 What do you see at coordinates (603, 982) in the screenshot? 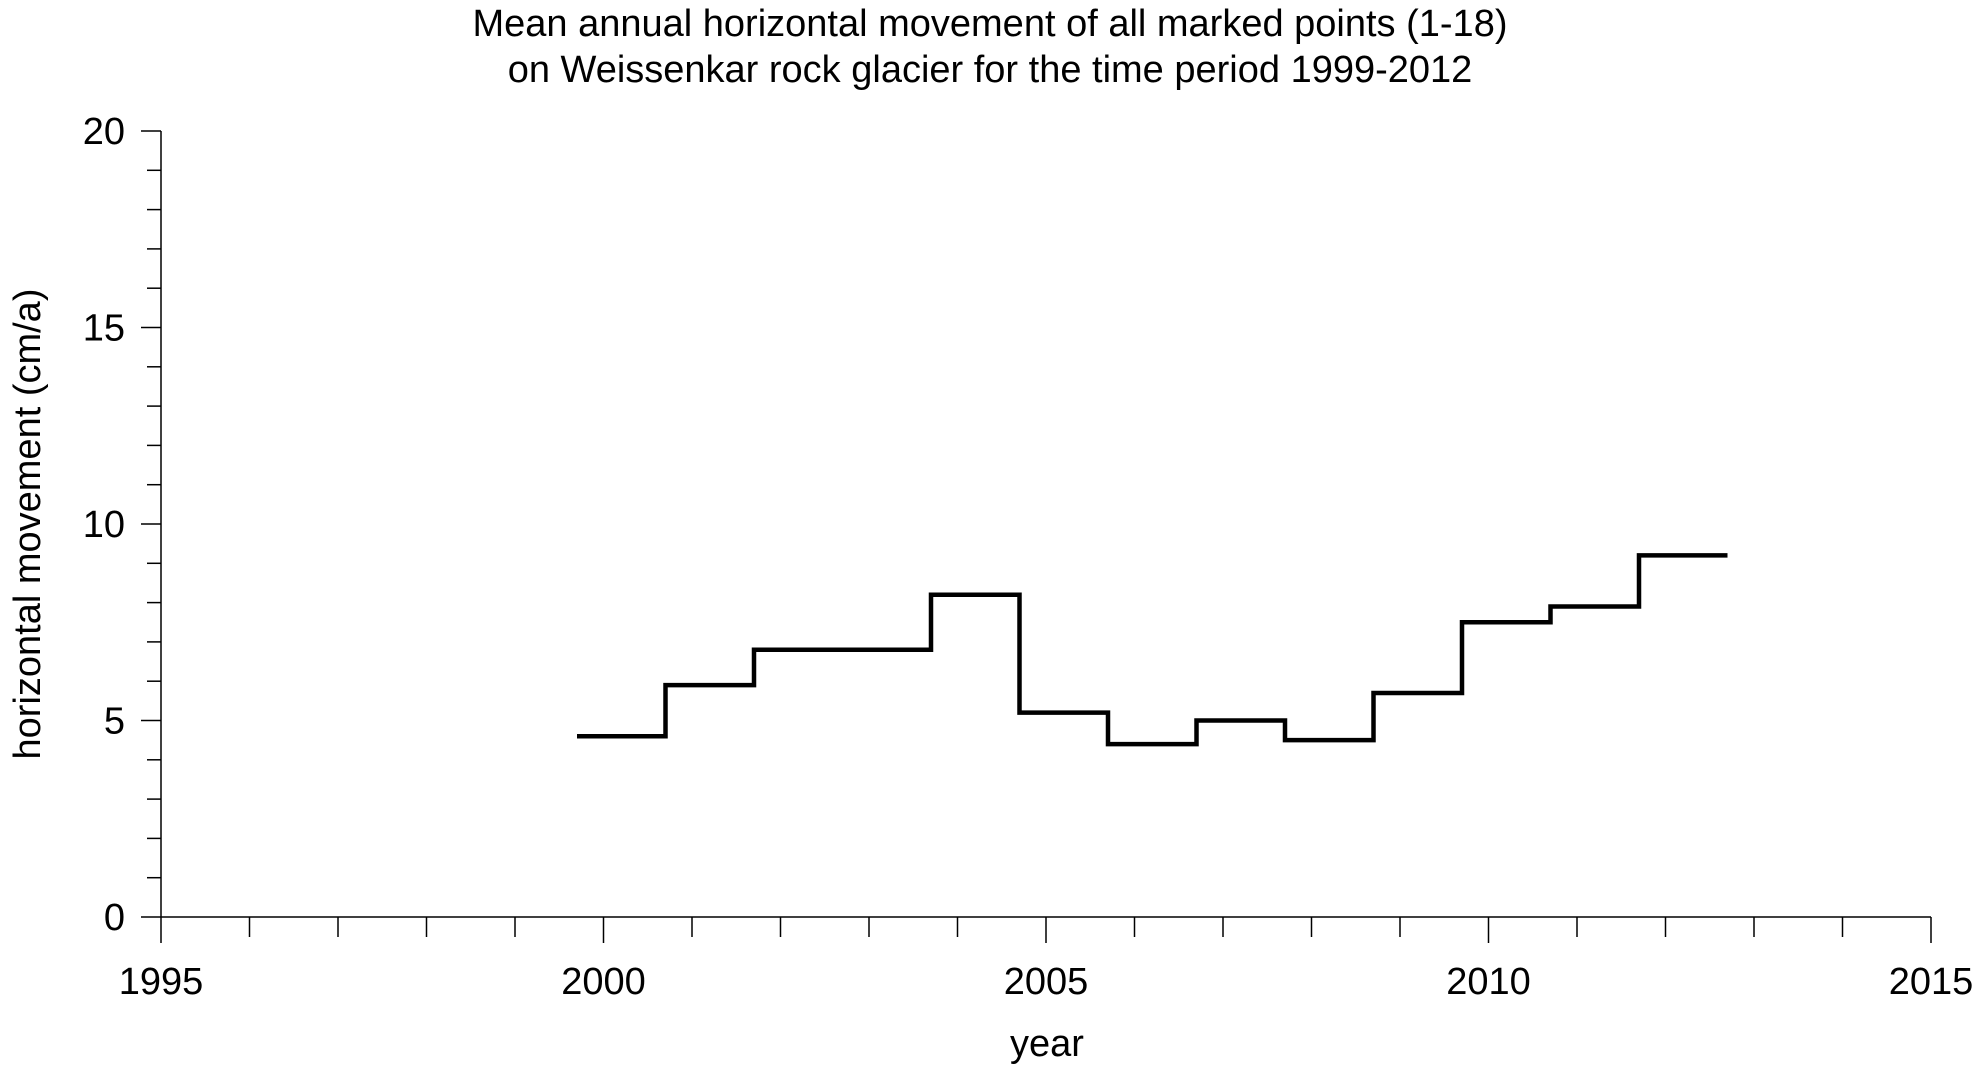
I see `x-tick-label: 2000` at bounding box center [603, 982].